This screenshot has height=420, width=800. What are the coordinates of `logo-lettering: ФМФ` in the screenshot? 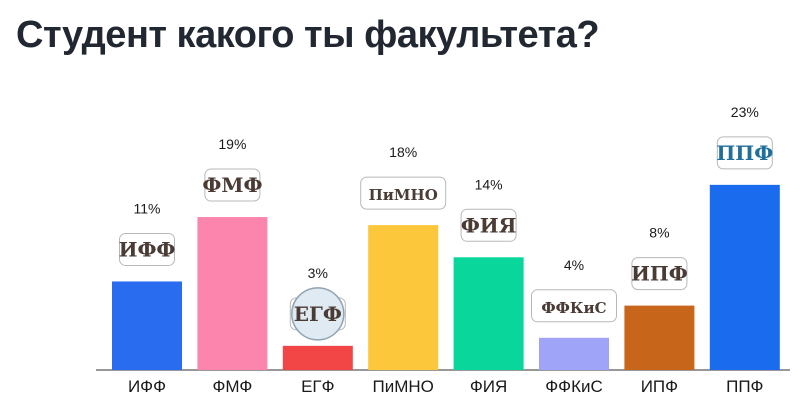 It's located at (232, 185).